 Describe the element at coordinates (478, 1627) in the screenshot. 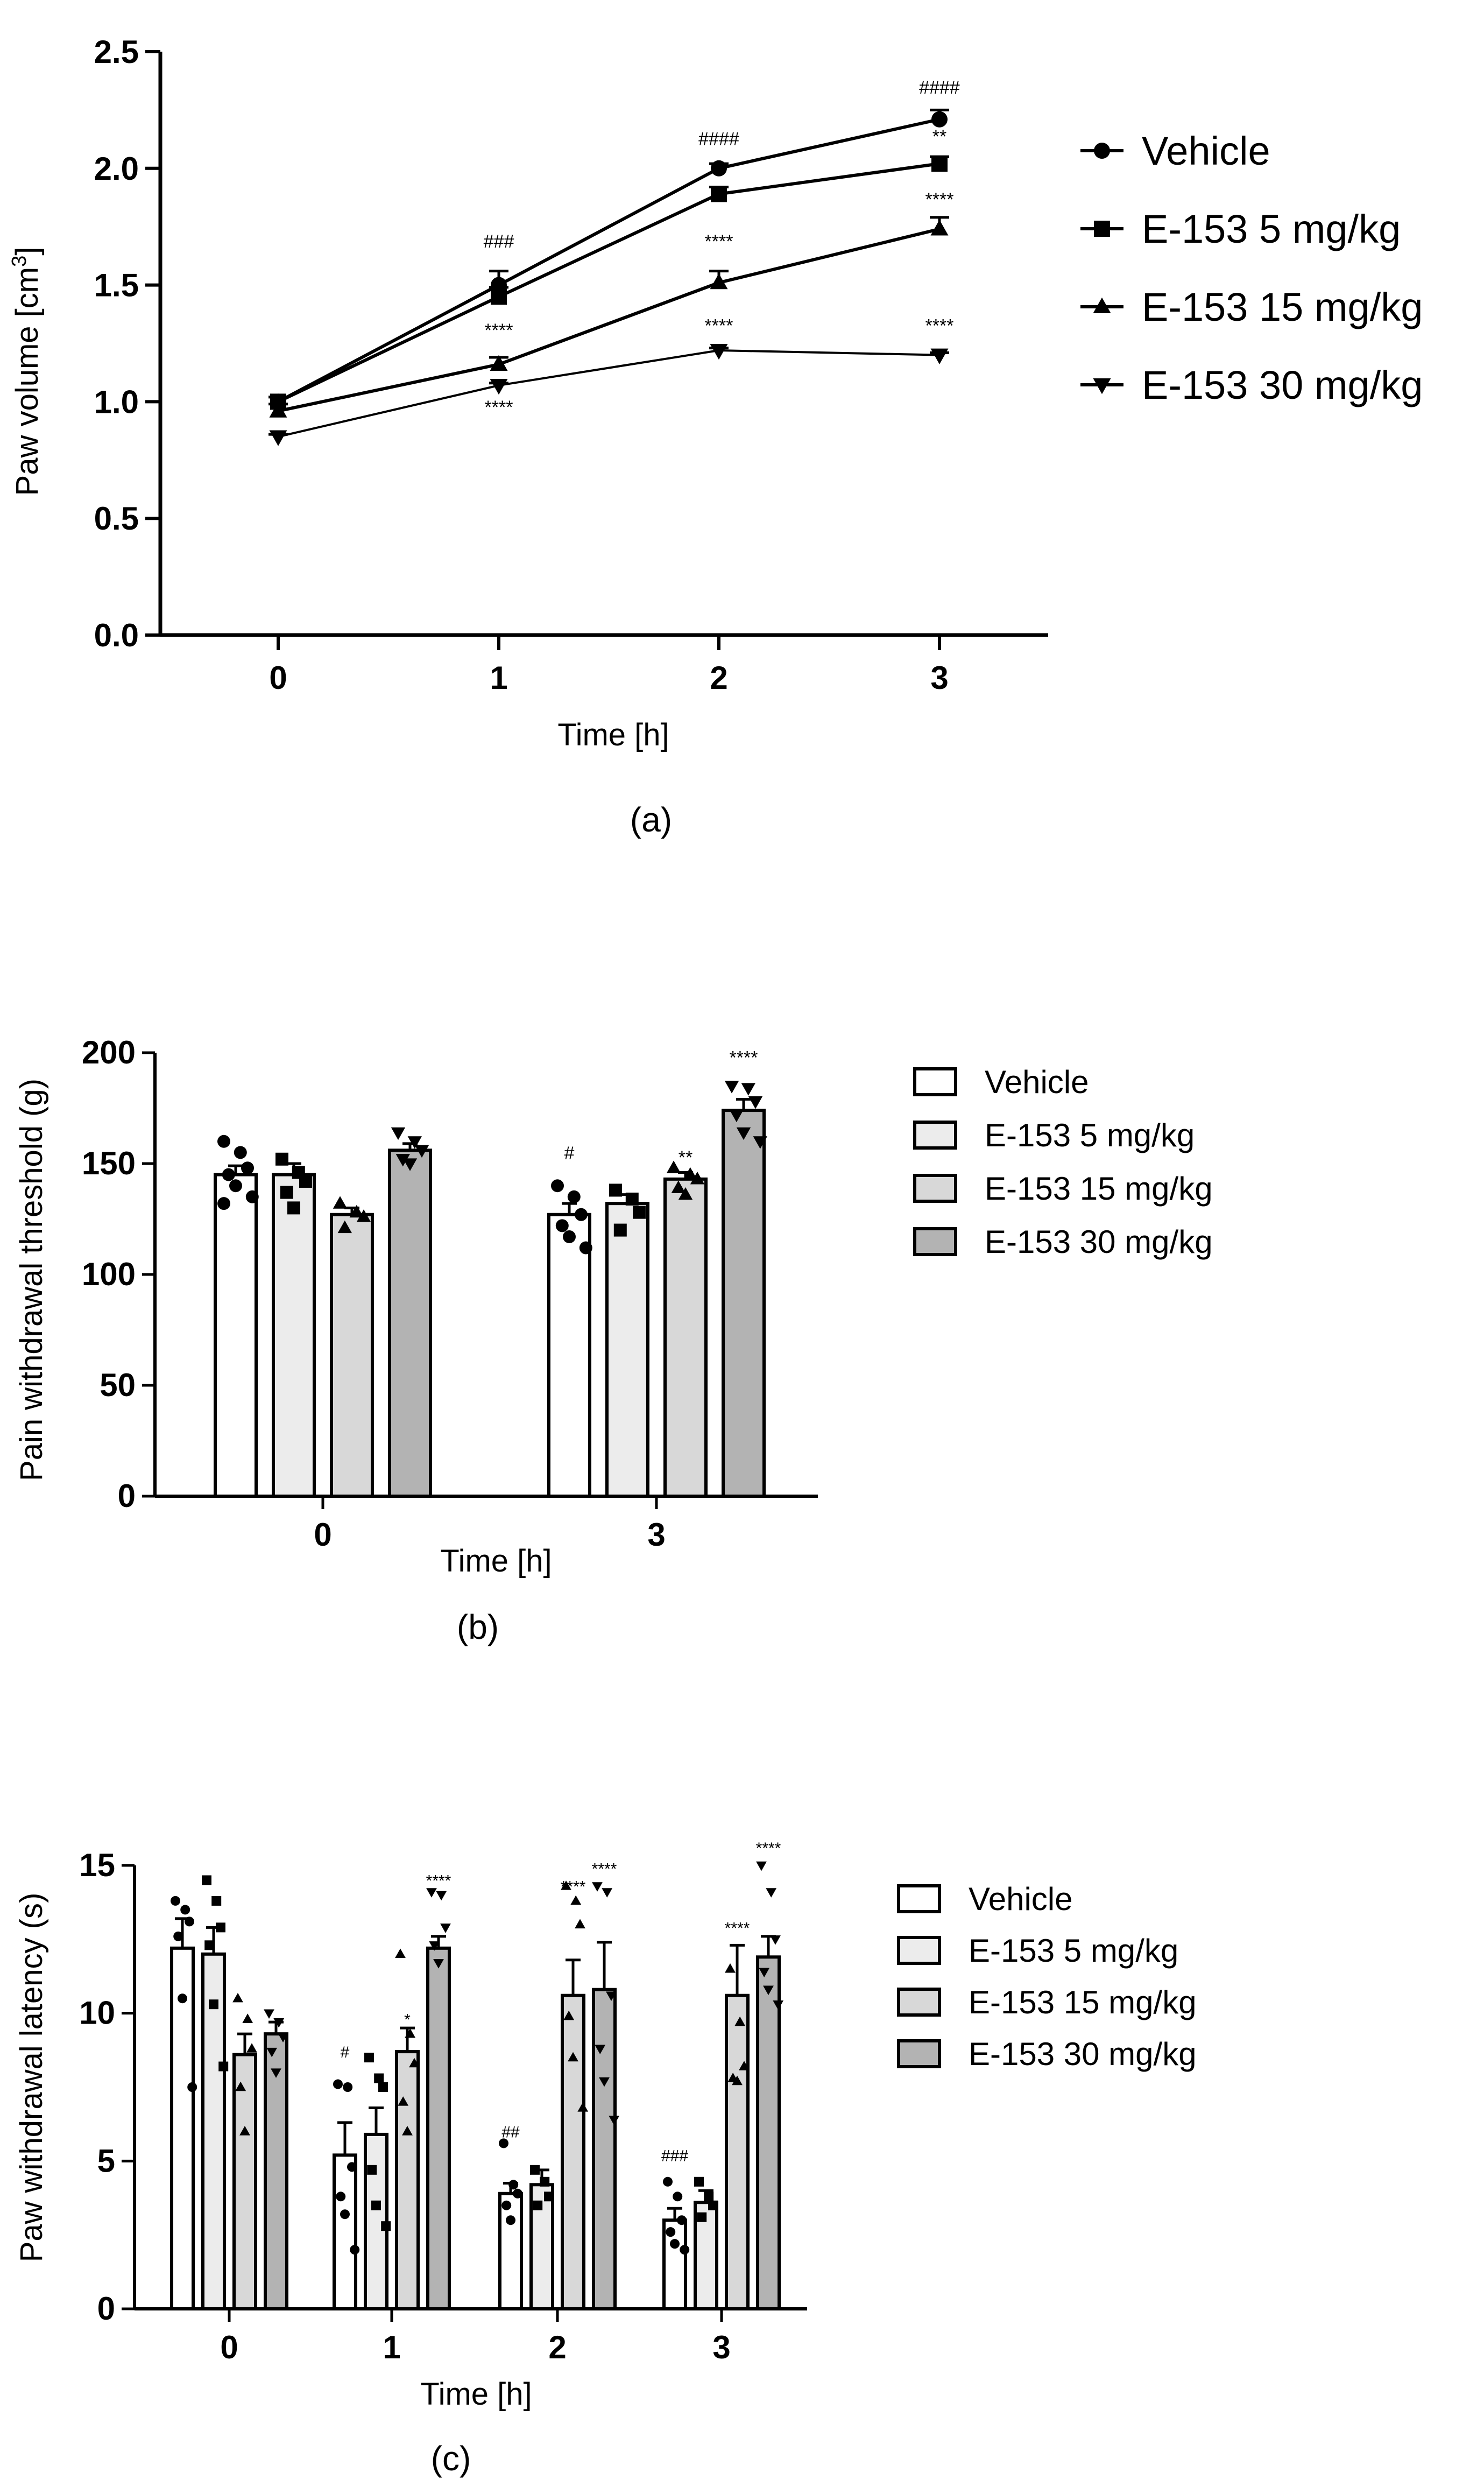

I see `panel-b-caption: (b)` at that location.